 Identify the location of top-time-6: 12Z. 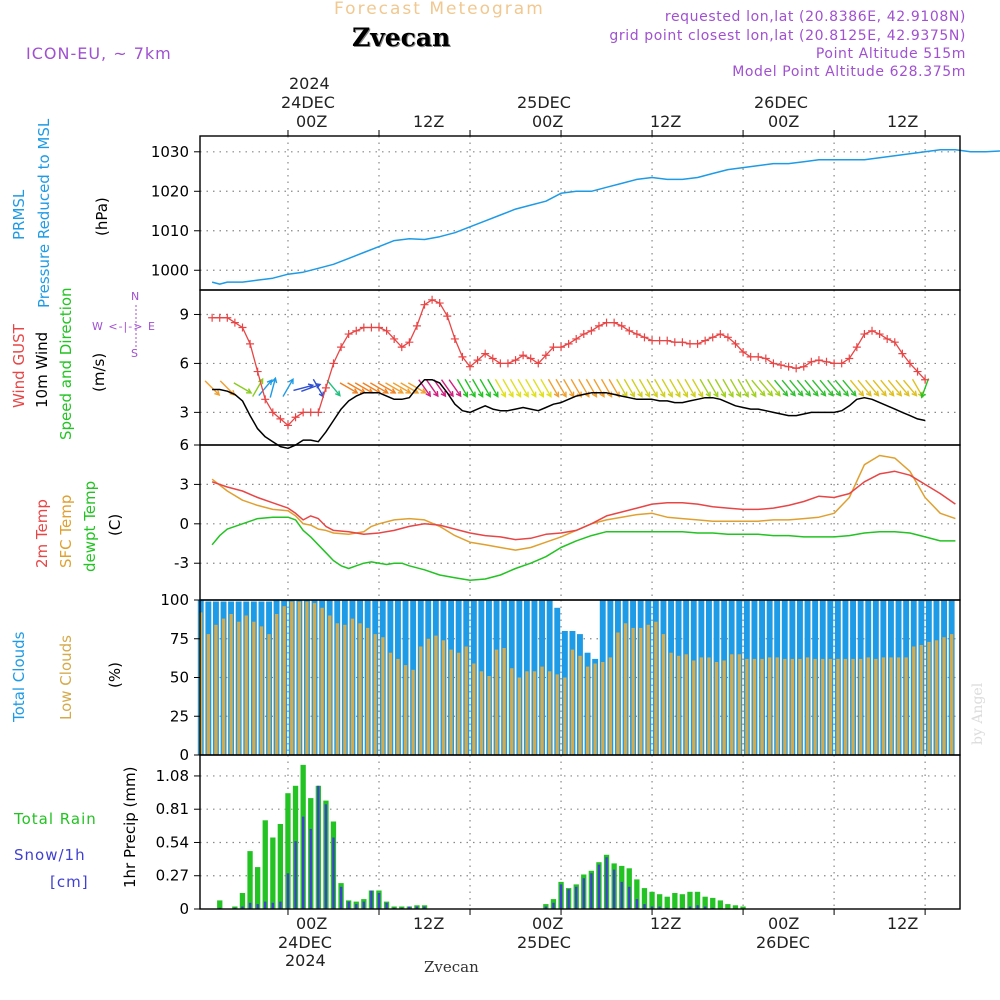
(903, 121).